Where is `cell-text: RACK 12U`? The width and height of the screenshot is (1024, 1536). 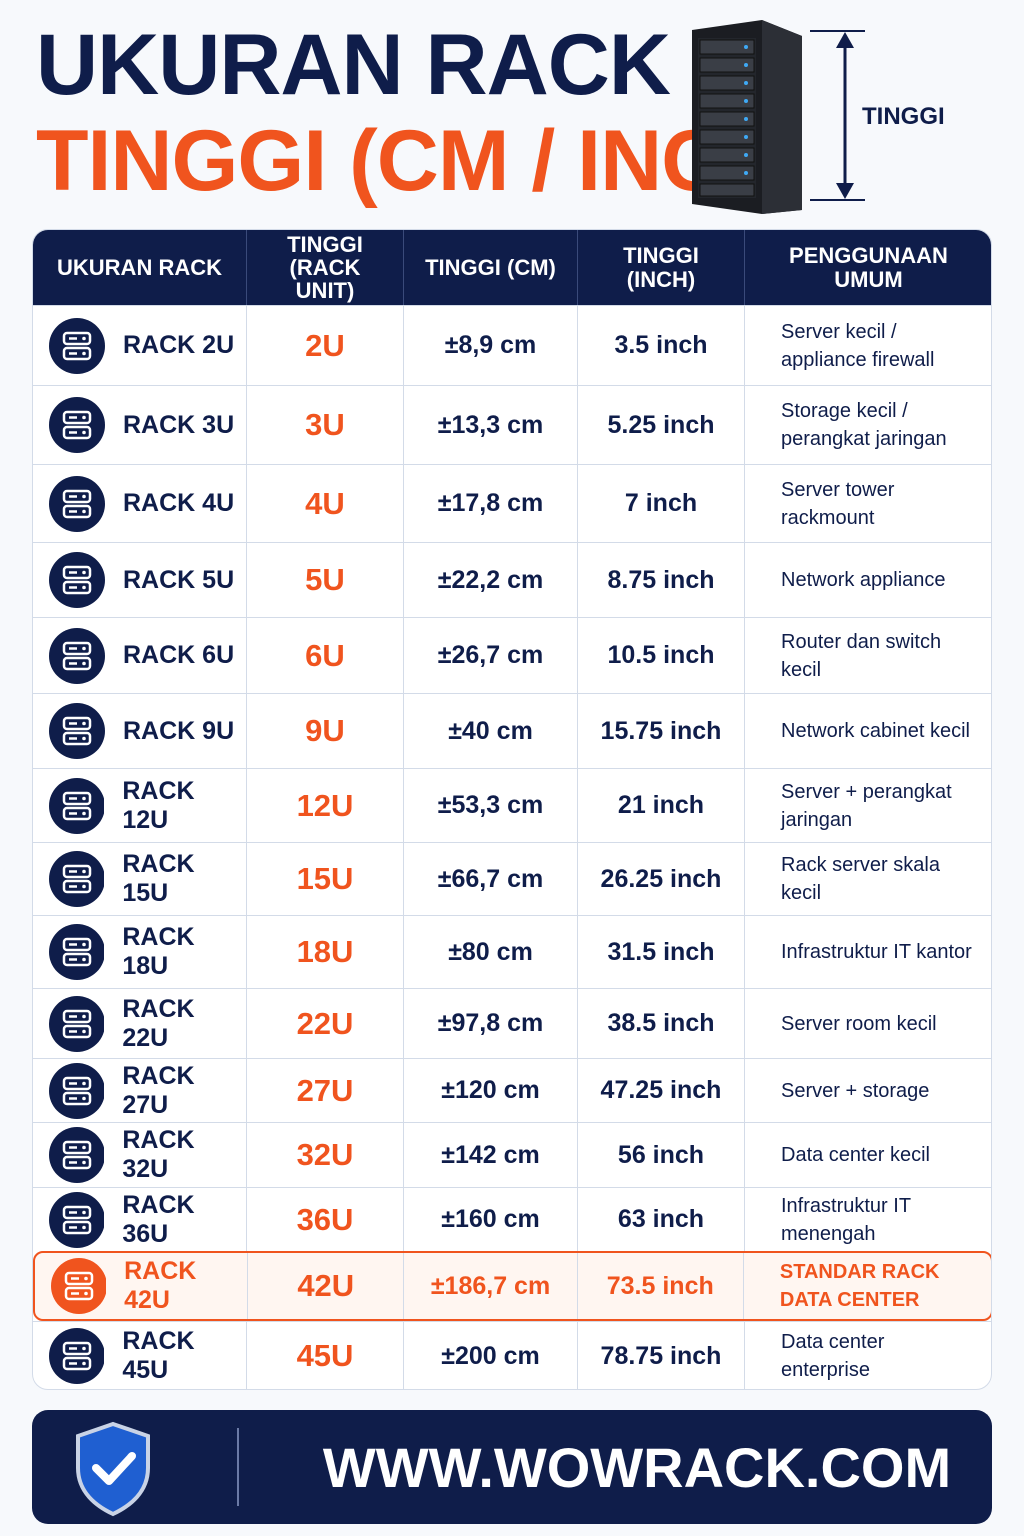 cell-text: RACK 12U is located at coordinates (158, 805).